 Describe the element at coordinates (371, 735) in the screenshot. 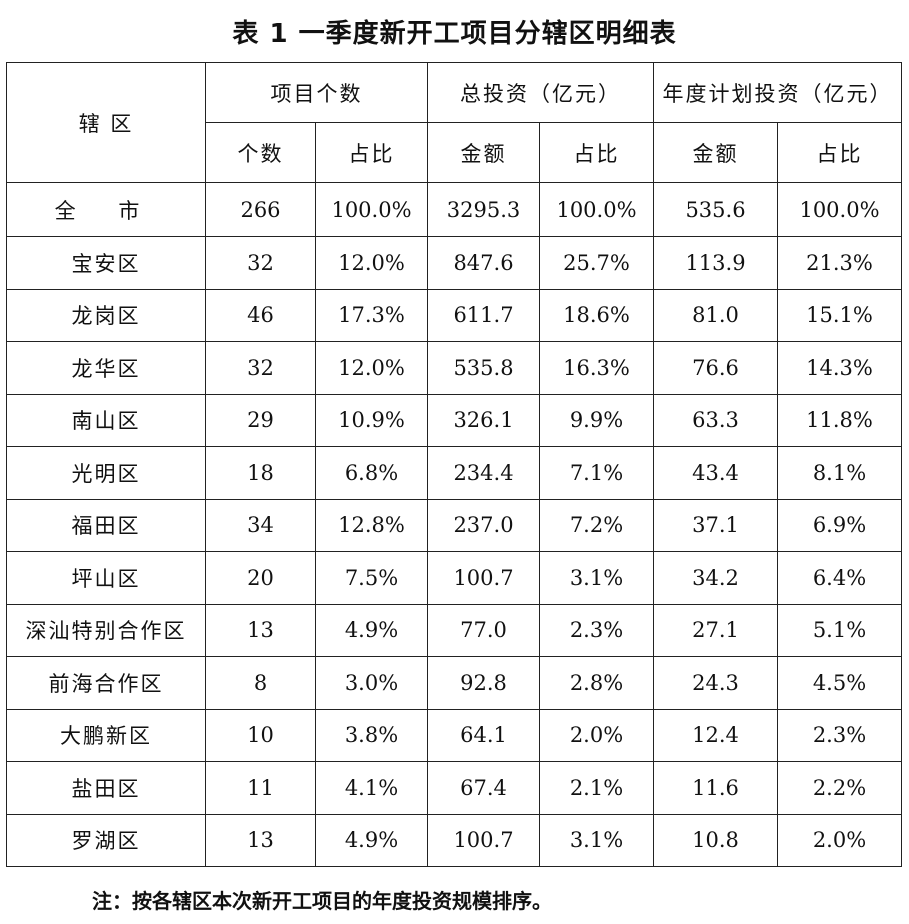

I see `project-count-share: 3.8%` at that location.